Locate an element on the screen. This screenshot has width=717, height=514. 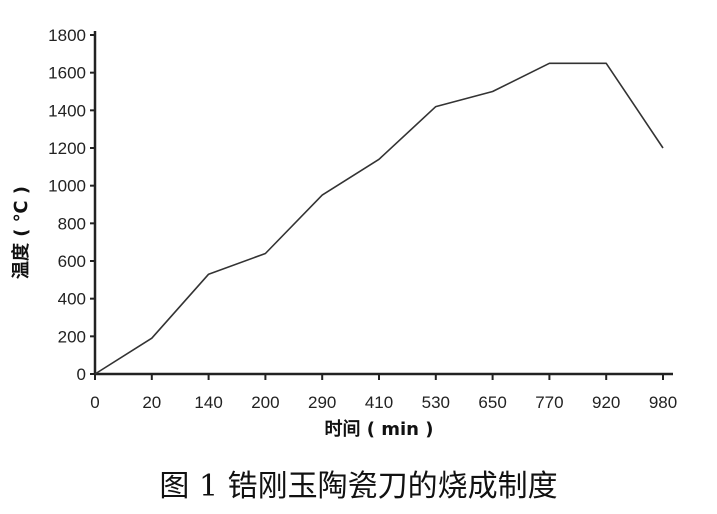
y-tick-label: 1600 is located at coordinates (67, 73).